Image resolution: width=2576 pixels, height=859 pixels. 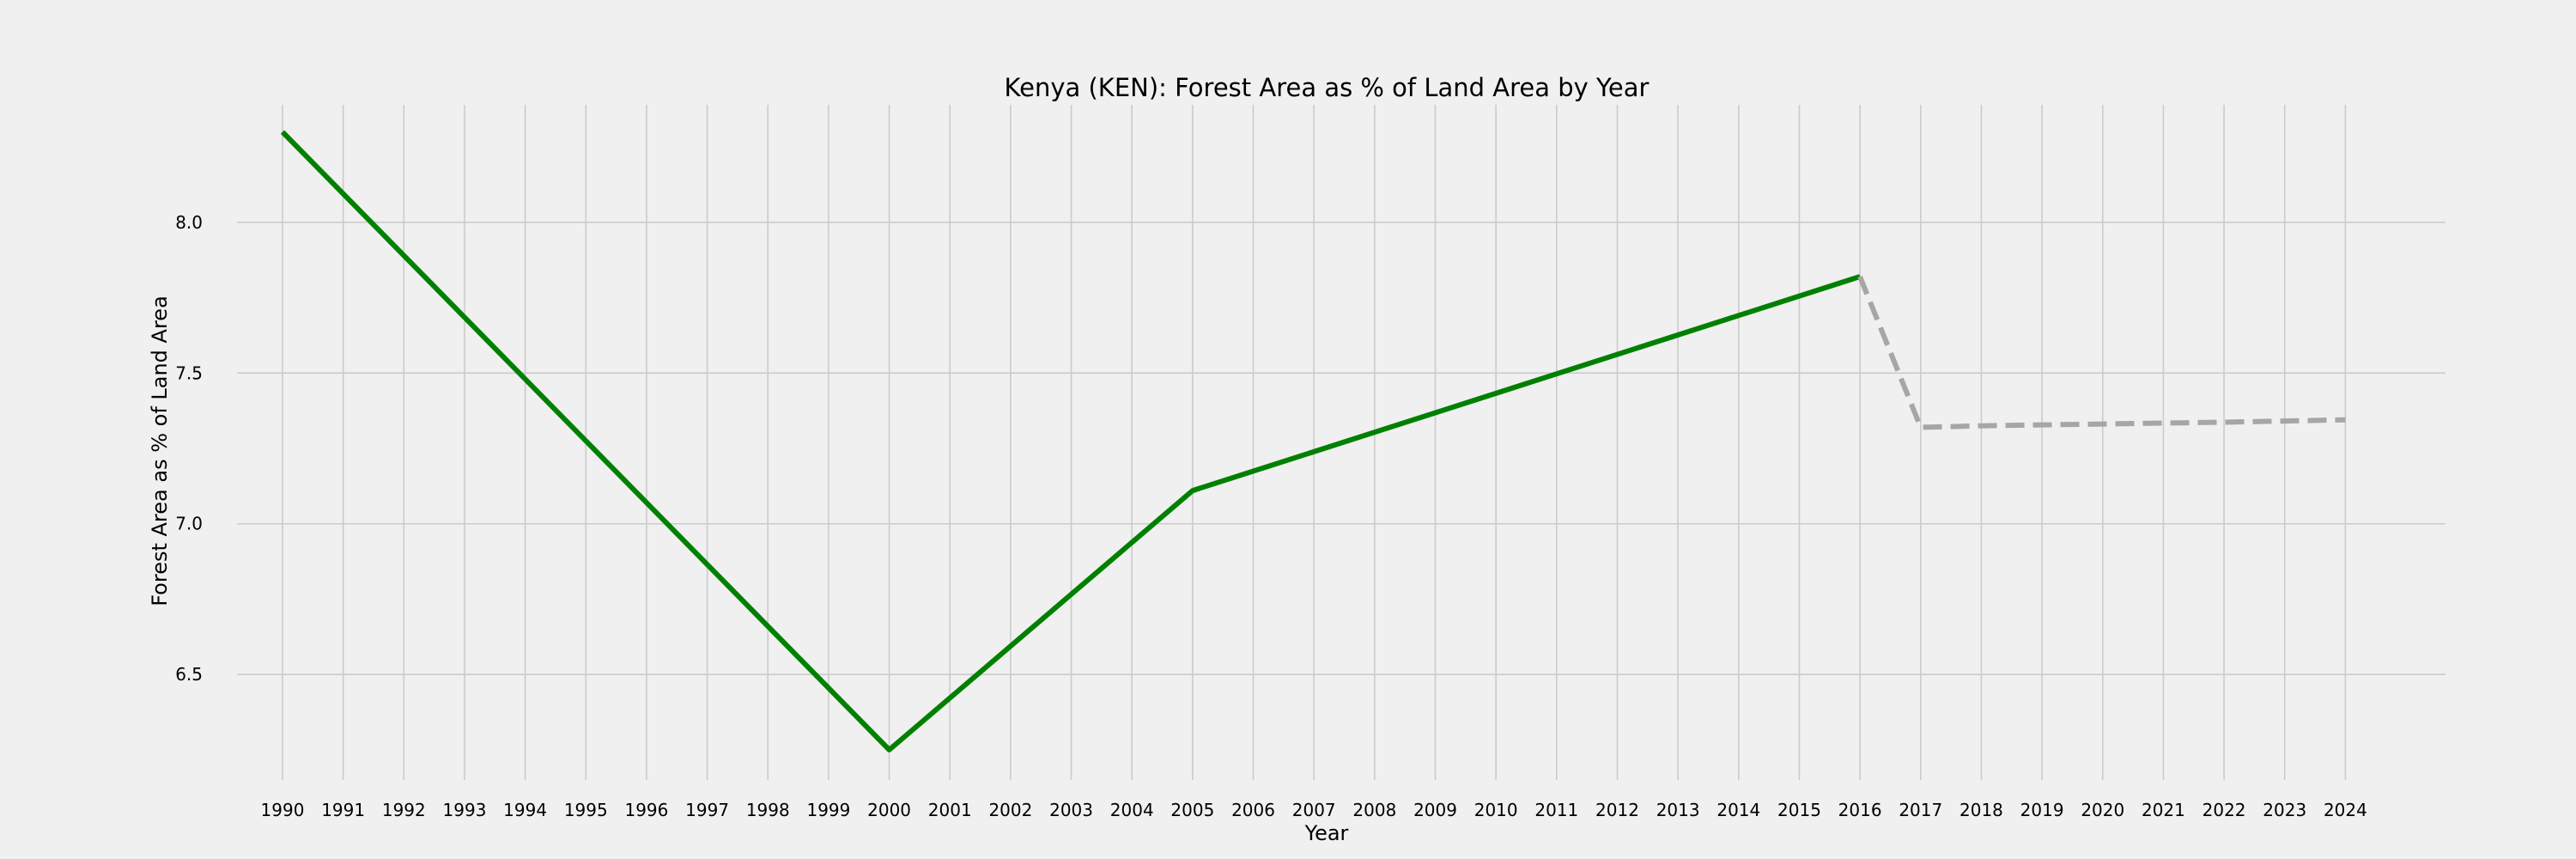 I want to click on x-tick-label: 2018, so click(x=1981, y=810).